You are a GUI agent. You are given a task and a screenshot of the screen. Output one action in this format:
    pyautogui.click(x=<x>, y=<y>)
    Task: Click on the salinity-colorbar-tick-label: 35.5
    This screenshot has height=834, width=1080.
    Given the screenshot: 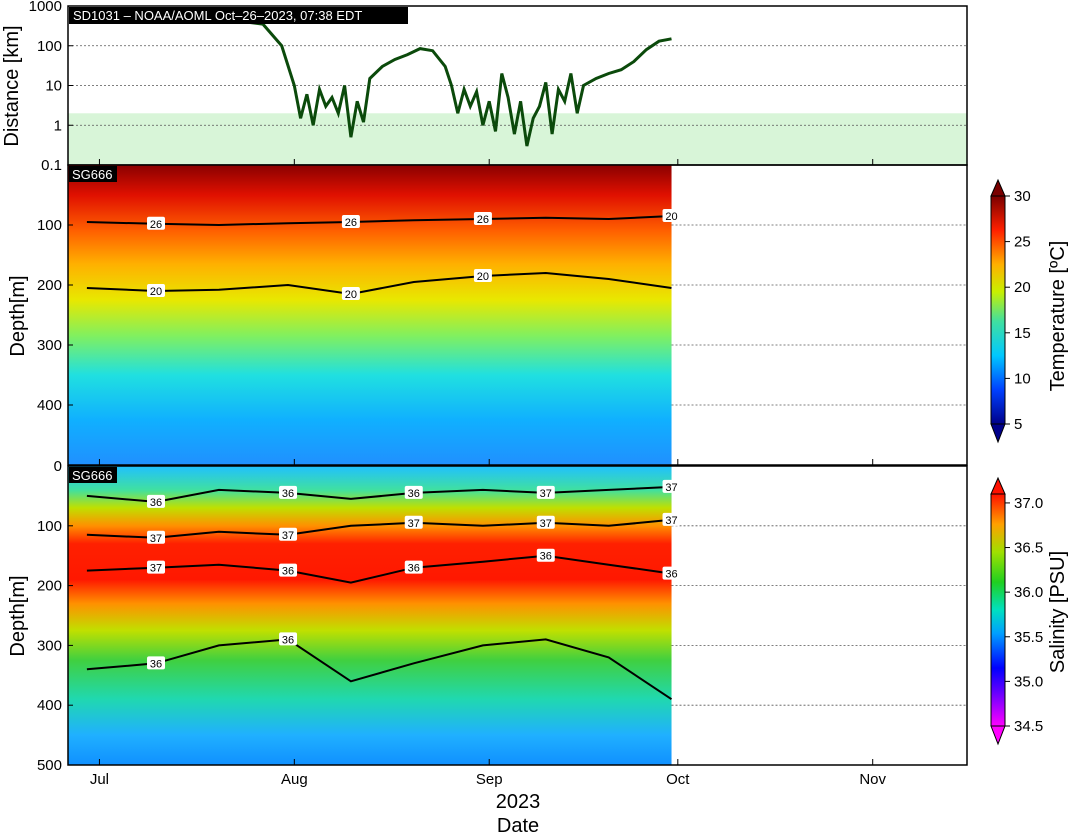 What is the action you would take?
    pyautogui.click(x=1028, y=637)
    